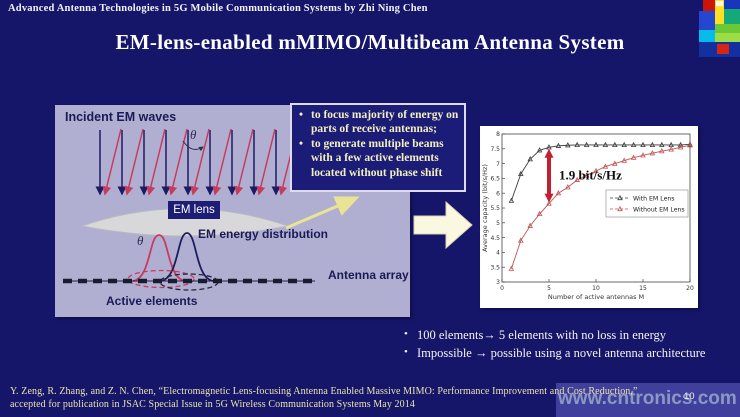 This screenshot has height=417, width=740. Describe the element at coordinates (159, 258) in the screenshot. I see `energy-bell-red` at that location.